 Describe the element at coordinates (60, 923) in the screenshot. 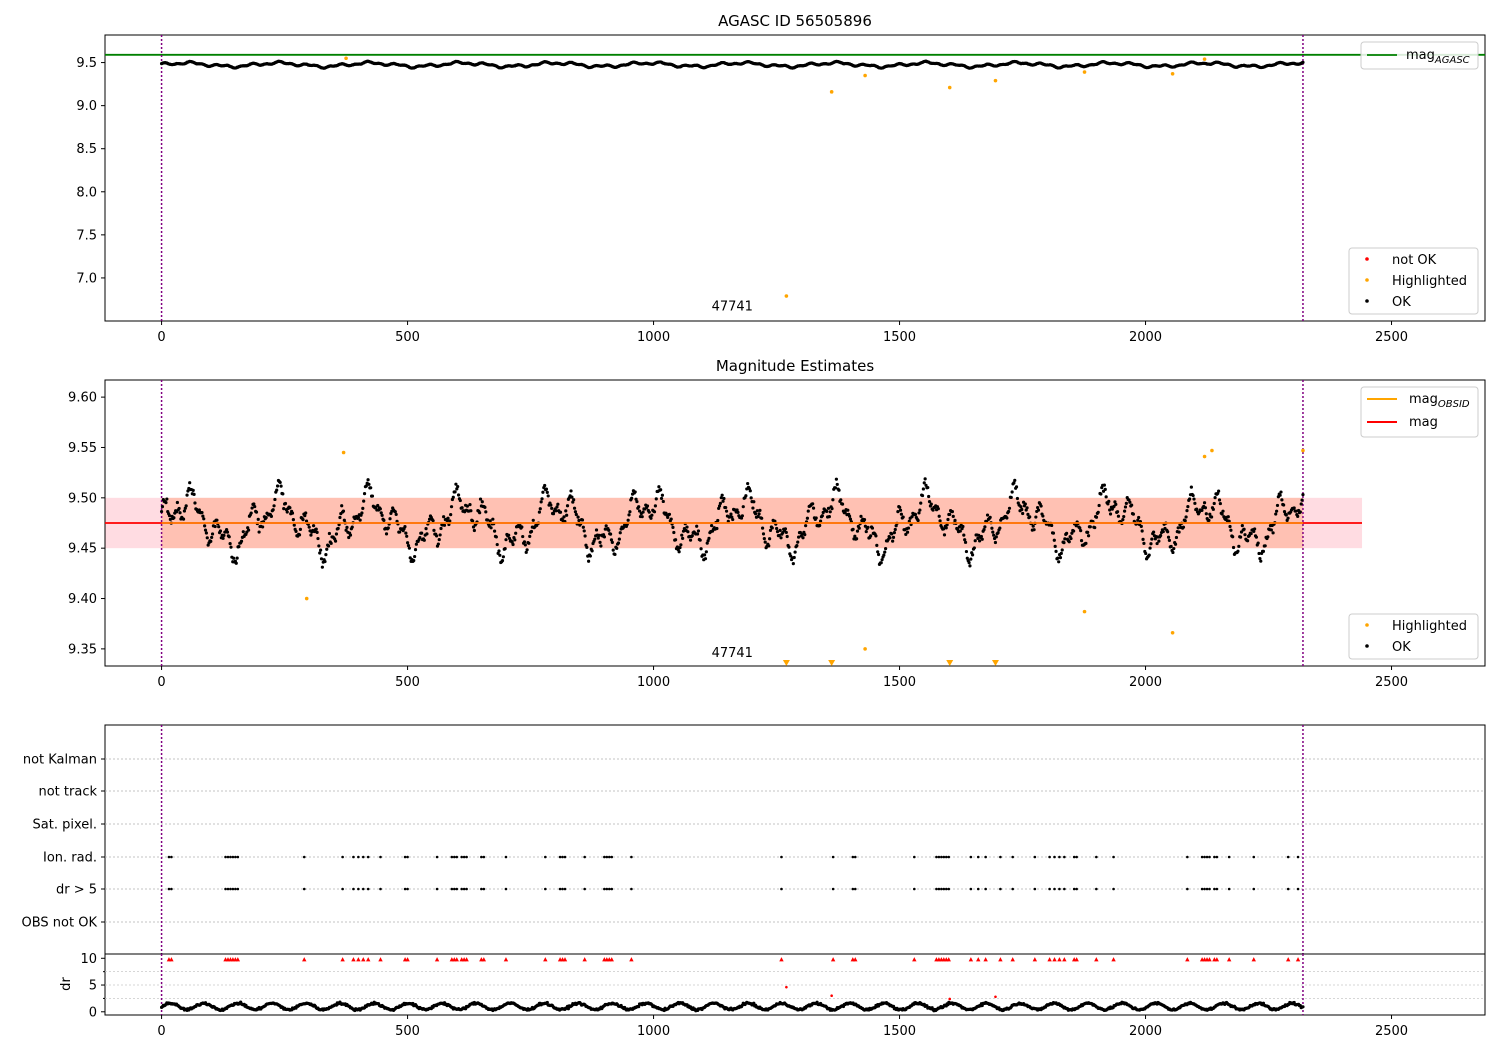

I see `flag-row-label: OBS not OK` at that location.